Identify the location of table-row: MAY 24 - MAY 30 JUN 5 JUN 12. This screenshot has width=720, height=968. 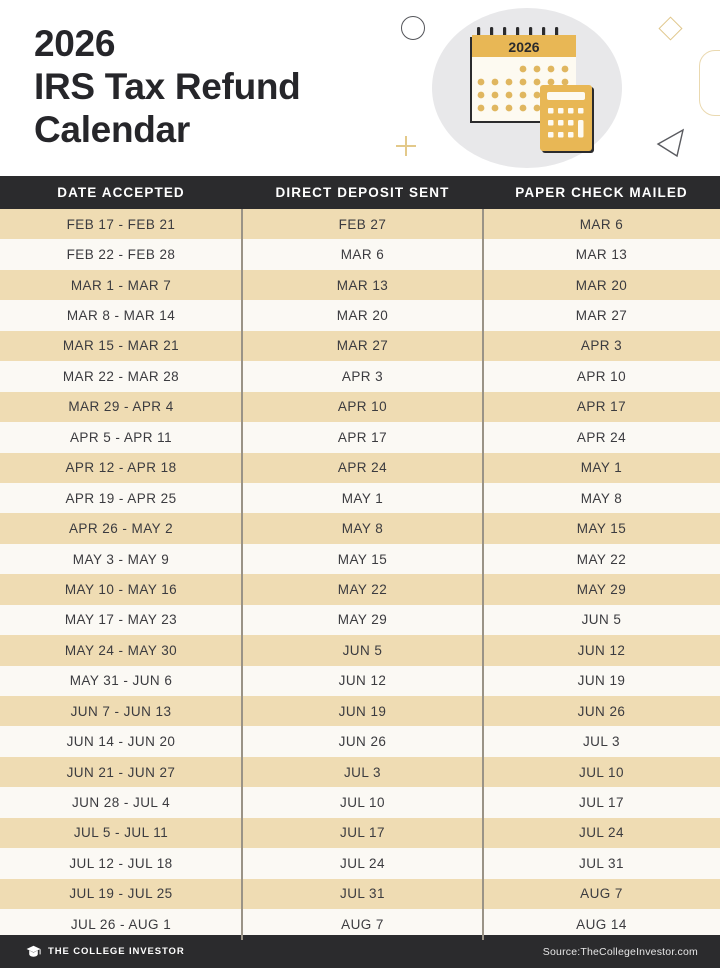
(360, 650).